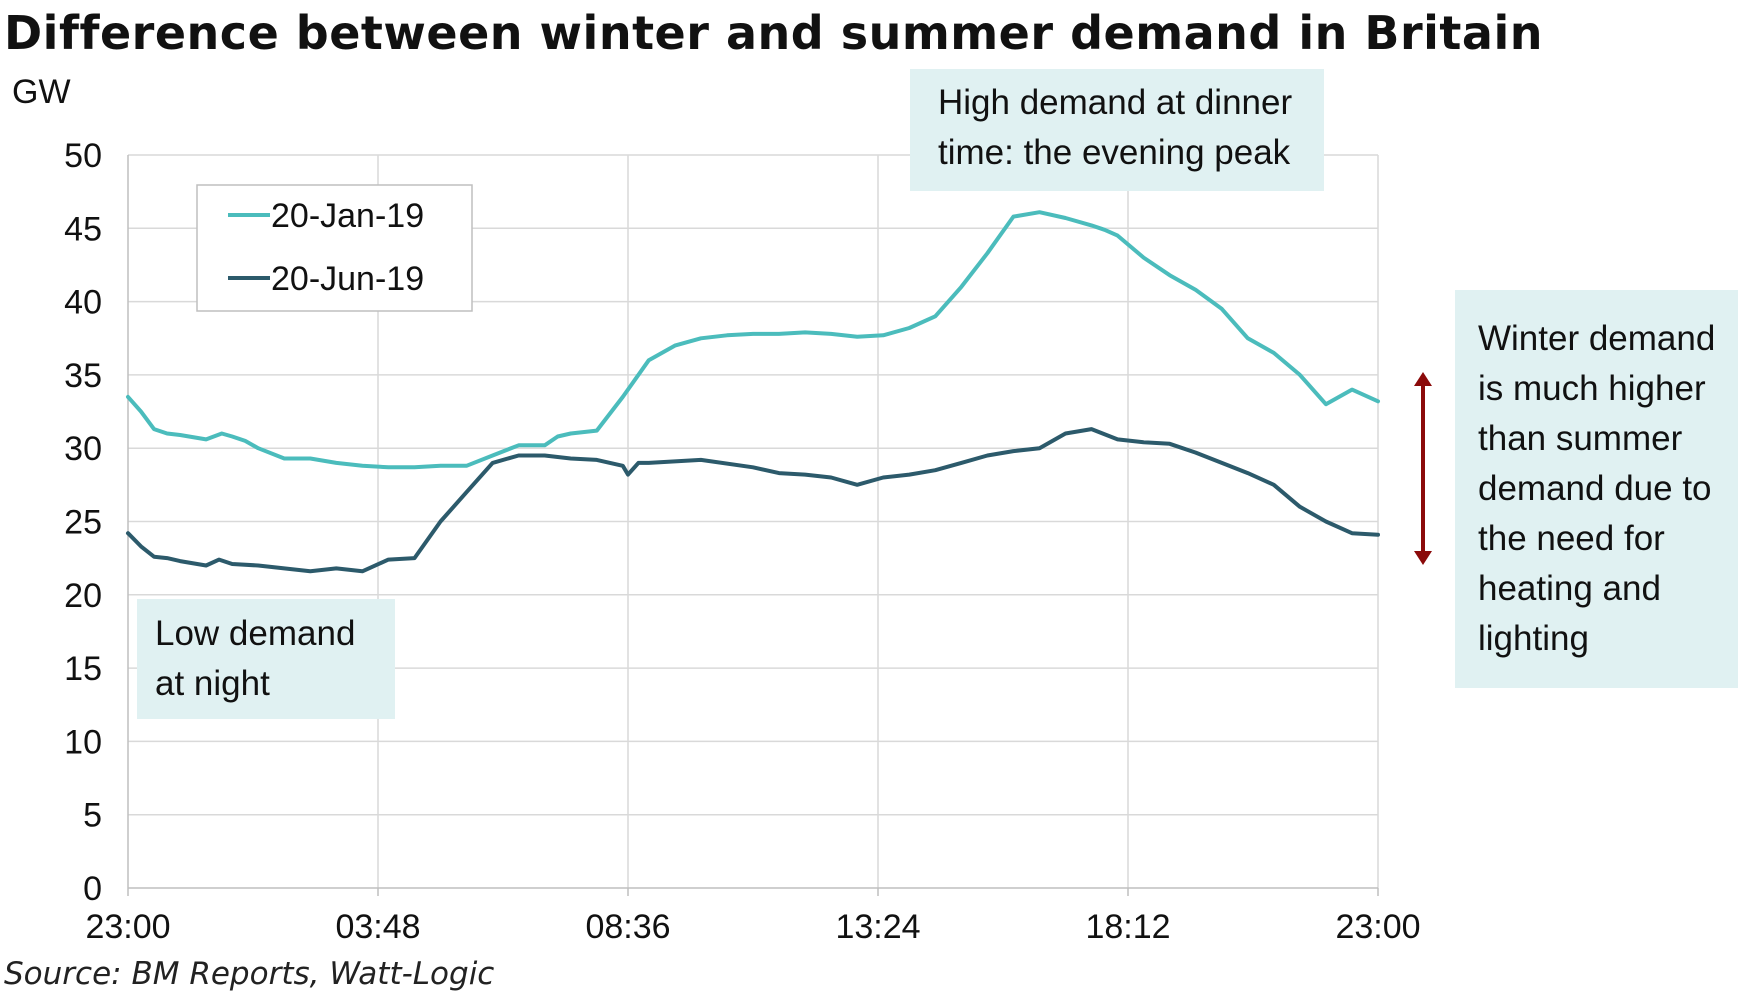 The image size is (1741, 1005). I want to click on legend-box, so click(334, 248).